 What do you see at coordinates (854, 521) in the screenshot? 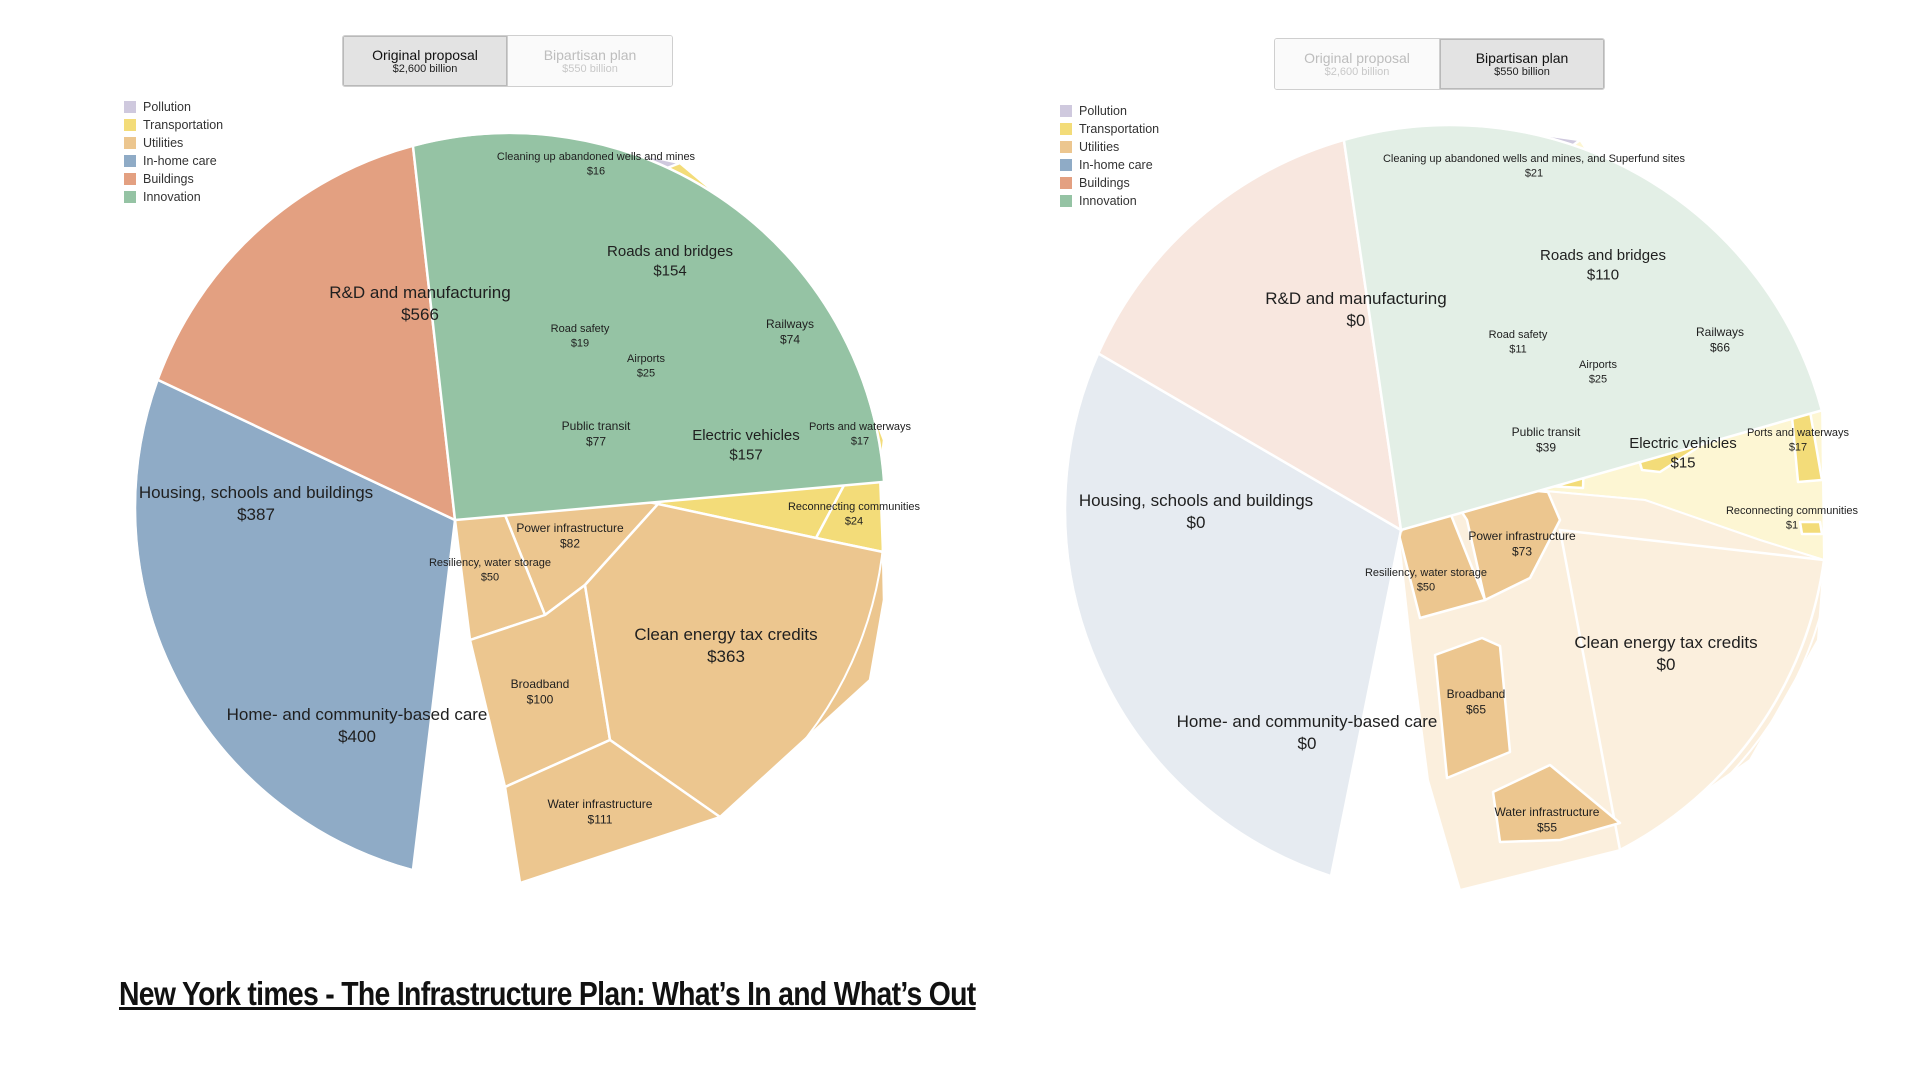
I see `slice-value: $24` at bounding box center [854, 521].